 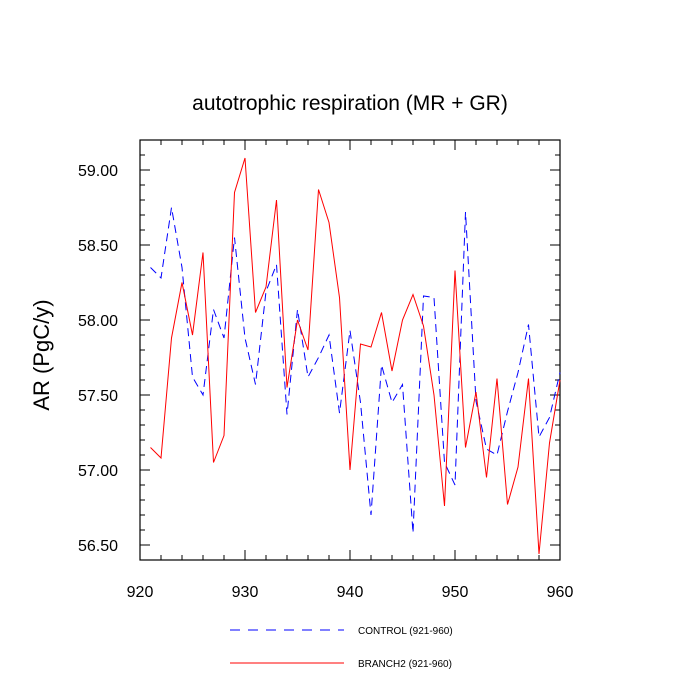 What do you see at coordinates (98, 396) in the screenshot?
I see `y-tick-label: 57.50` at bounding box center [98, 396].